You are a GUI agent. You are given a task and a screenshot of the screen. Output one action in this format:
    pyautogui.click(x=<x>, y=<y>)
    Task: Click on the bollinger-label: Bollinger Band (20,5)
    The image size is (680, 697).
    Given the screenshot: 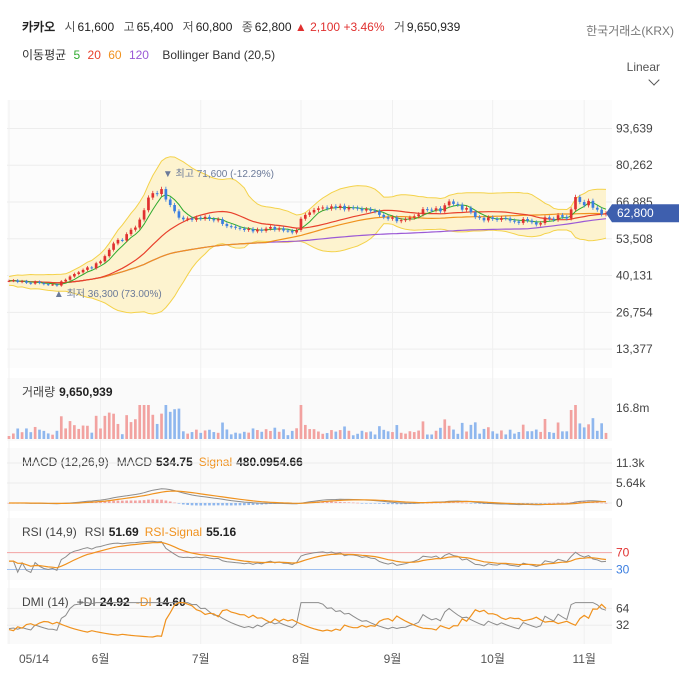 What is the action you would take?
    pyautogui.click(x=219, y=55)
    